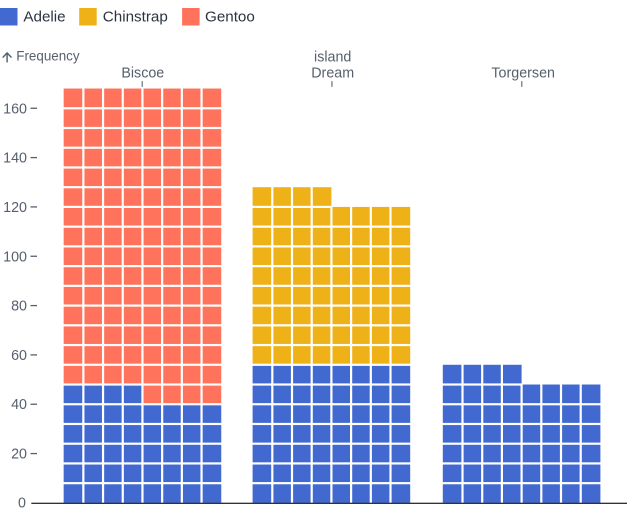 The width and height of the screenshot is (640, 525). What do you see at coordinates (142, 74) in the screenshot?
I see `svg-text: Biscoe` at bounding box center [142, 74].